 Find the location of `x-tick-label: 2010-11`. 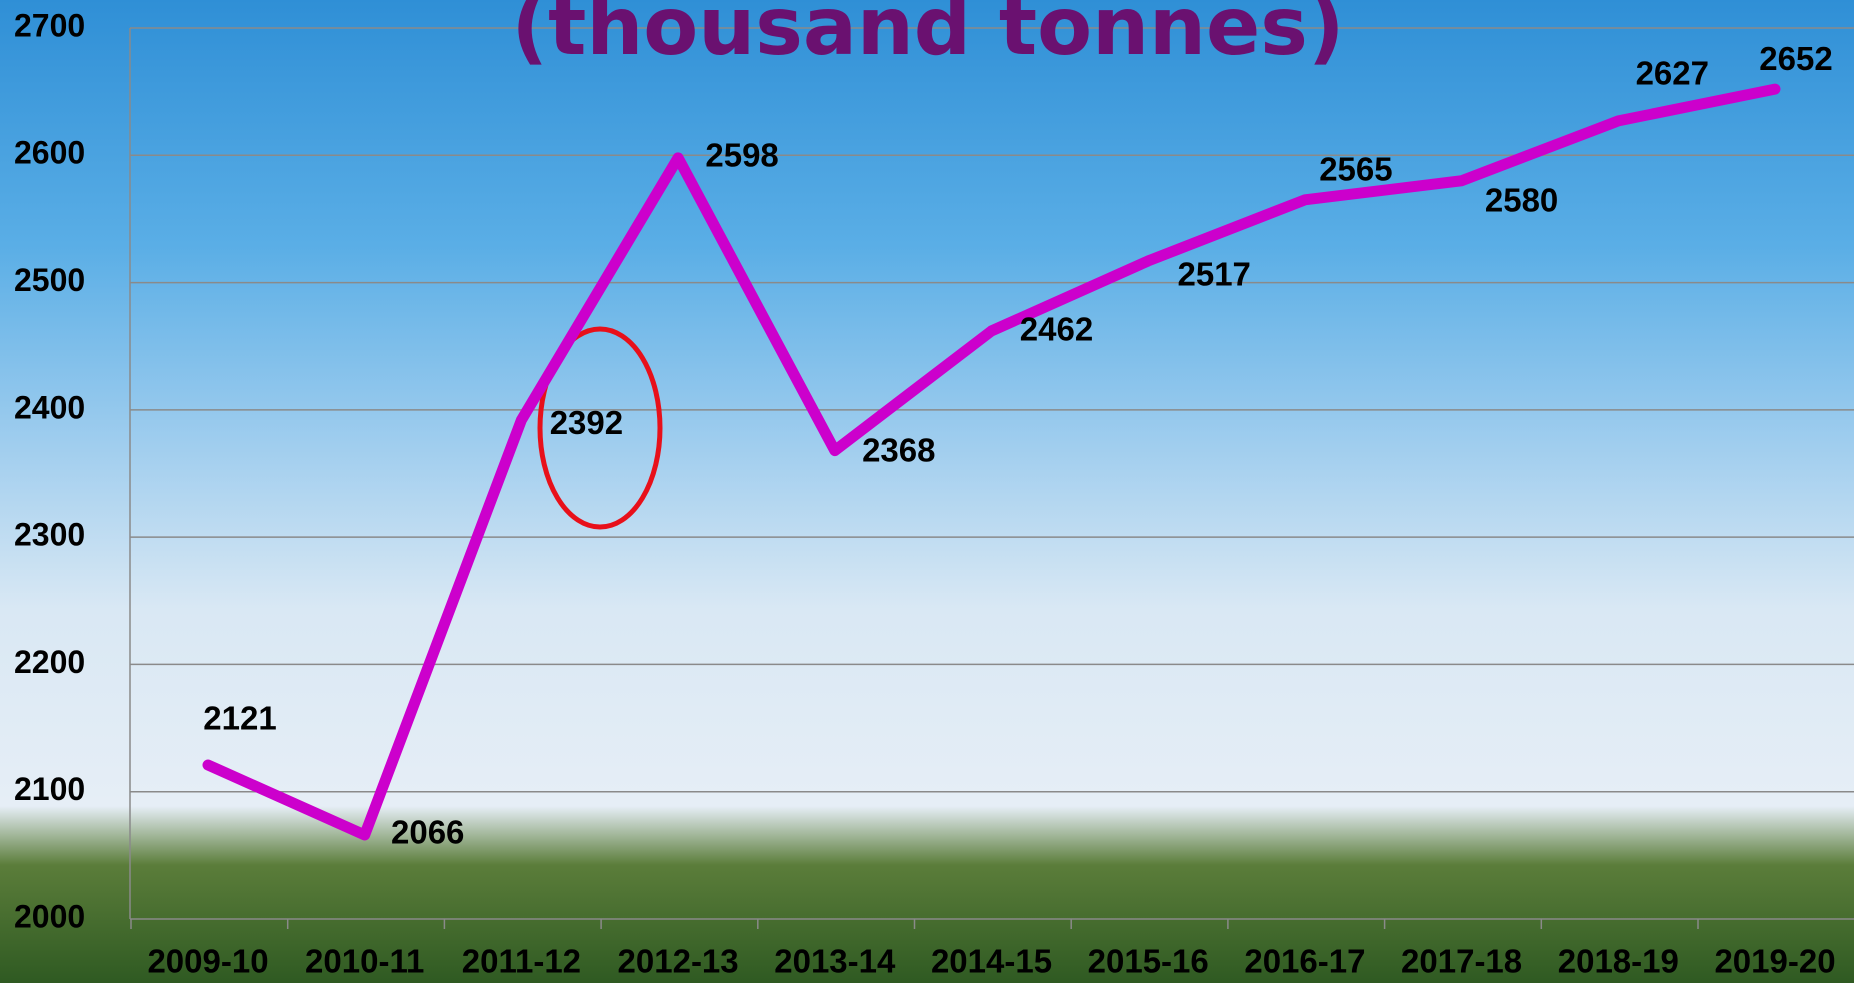

x-tick-label: 2010-11 is located at coordinates (364, 961).